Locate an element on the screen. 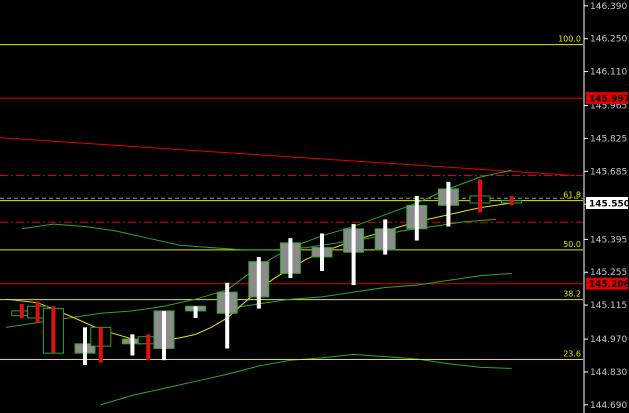  price-tag-text: 145.550 is located at coordinates (609, 204).